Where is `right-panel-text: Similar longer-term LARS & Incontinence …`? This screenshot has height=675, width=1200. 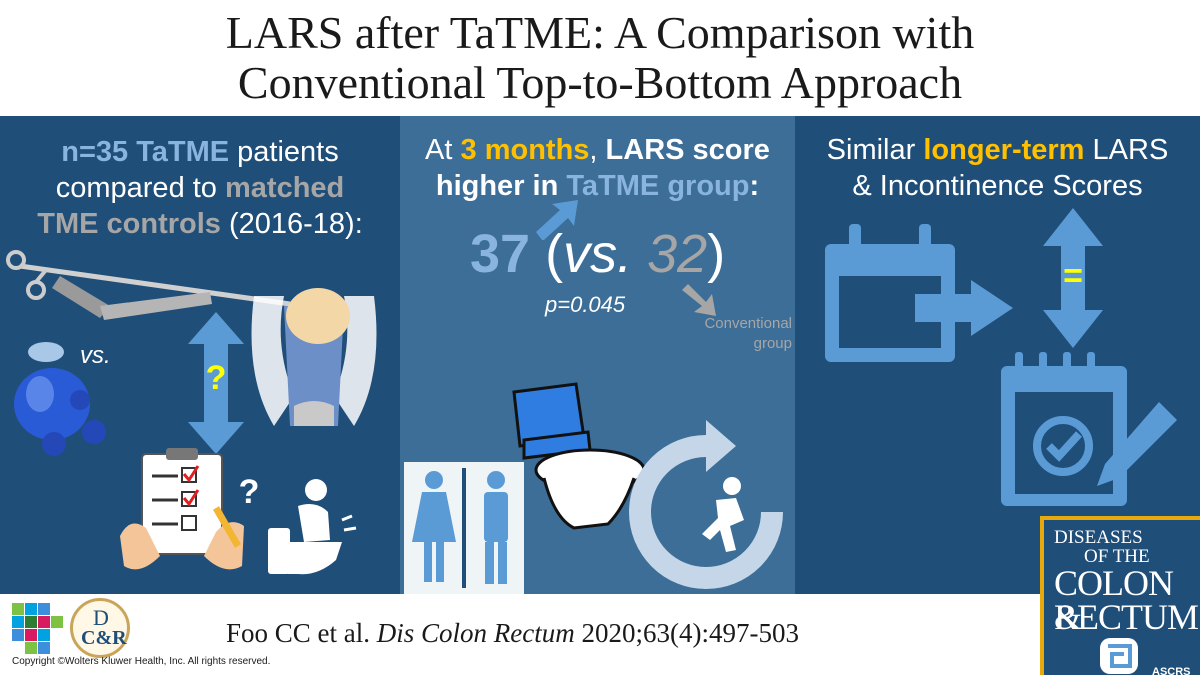
right-panel-text: Similar longer-term LARS & Incontinence … is located at coordinates (997, 168).